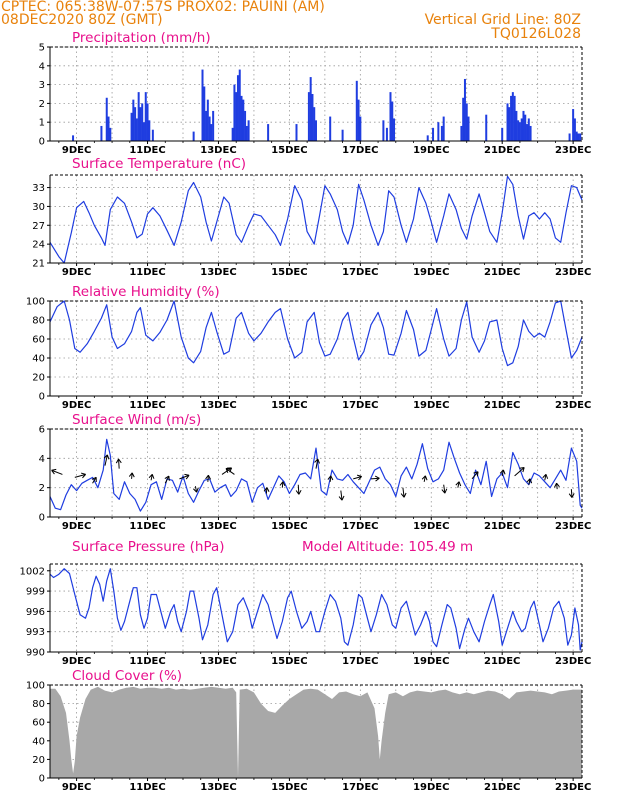 This screenshot has width=618, height=800. I want to click on x-tick-label: 19DEC, so click(431, 526).